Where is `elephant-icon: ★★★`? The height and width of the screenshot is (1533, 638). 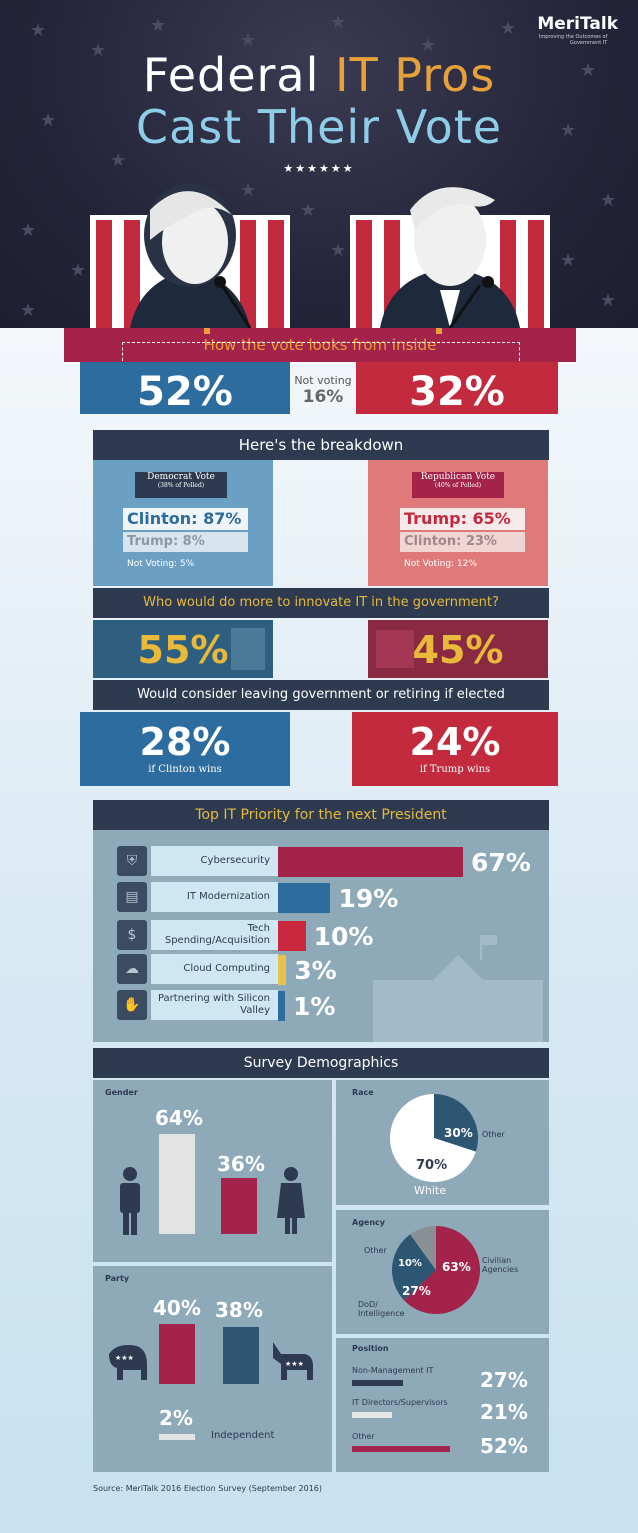
elephant-icon: ★★★ is located at coordinates (128, 1362).